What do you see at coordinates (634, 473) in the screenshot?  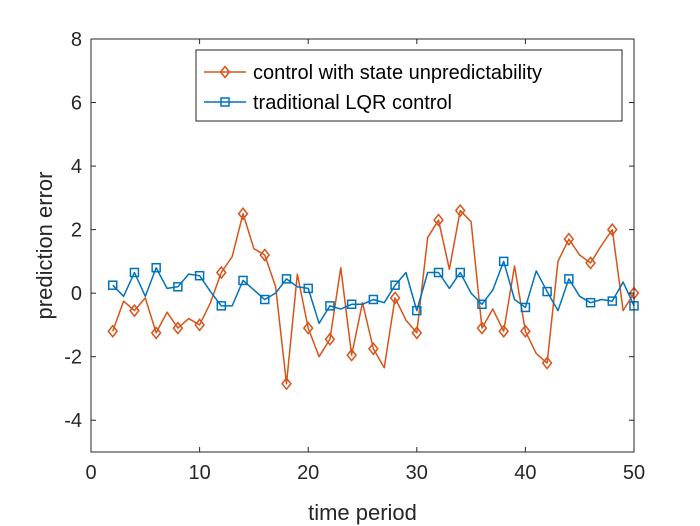 I see `x-tick-label: 50` at bounding box center [634, 473].